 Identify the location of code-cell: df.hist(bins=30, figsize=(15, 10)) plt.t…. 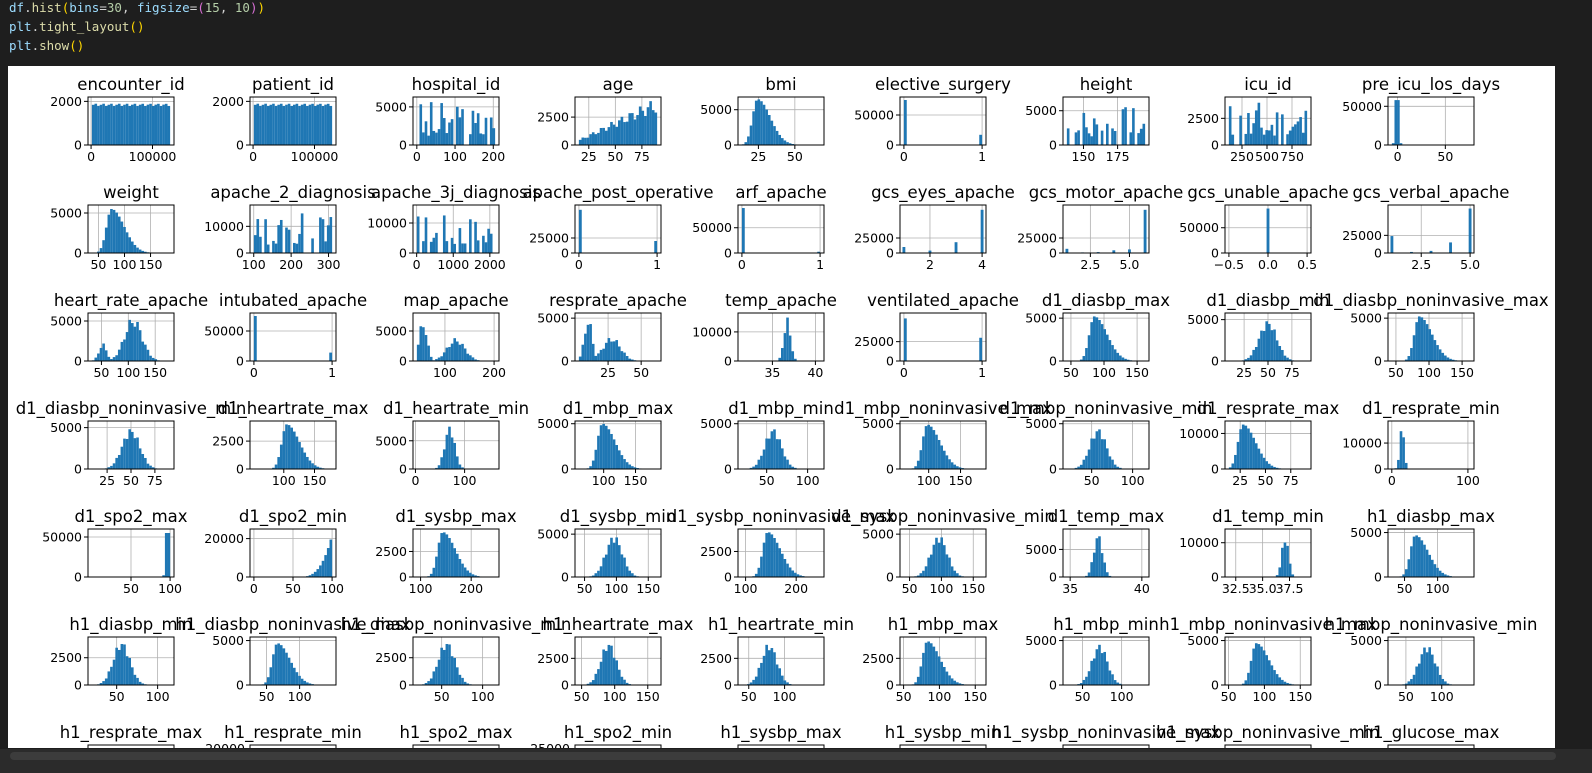
(796, 32).